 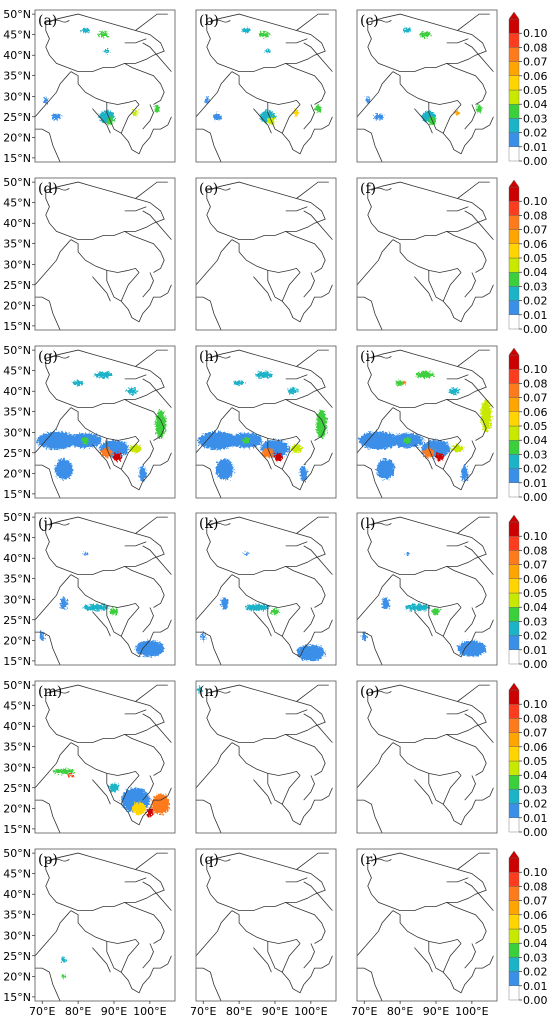 What do you see at coordinates (535, 761) in the screenshot?
I see `colorbar-tick-label: 0.05` at bounding box center [535, 761].